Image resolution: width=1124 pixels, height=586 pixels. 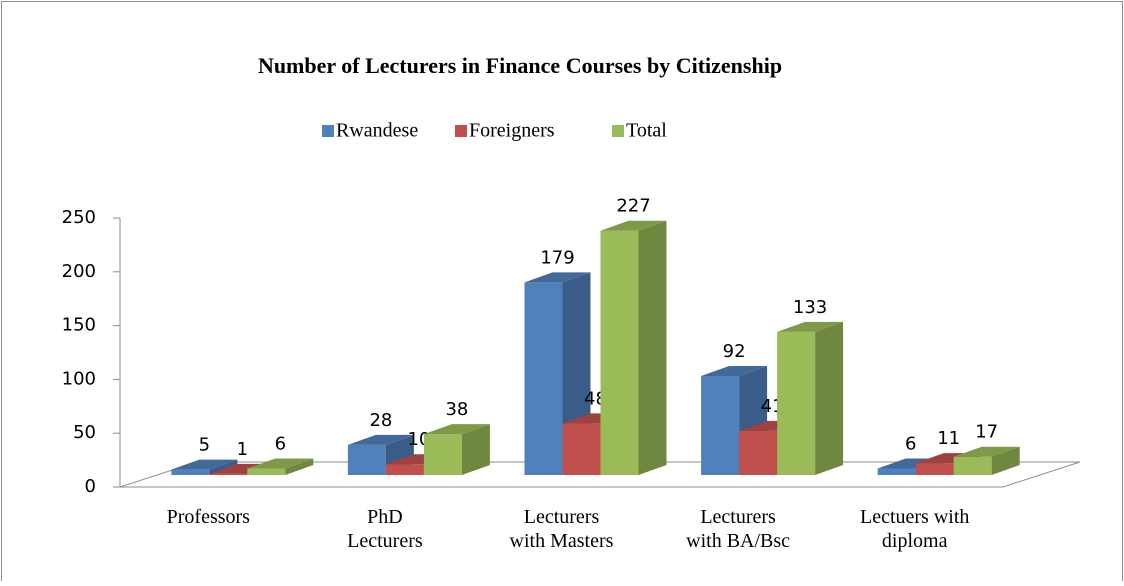 What do you see at coordinates (738, 529) in the screenshot?
I see `x-tick-label: Lecturers with BA/Bsc` at bounding box center [738, 529].